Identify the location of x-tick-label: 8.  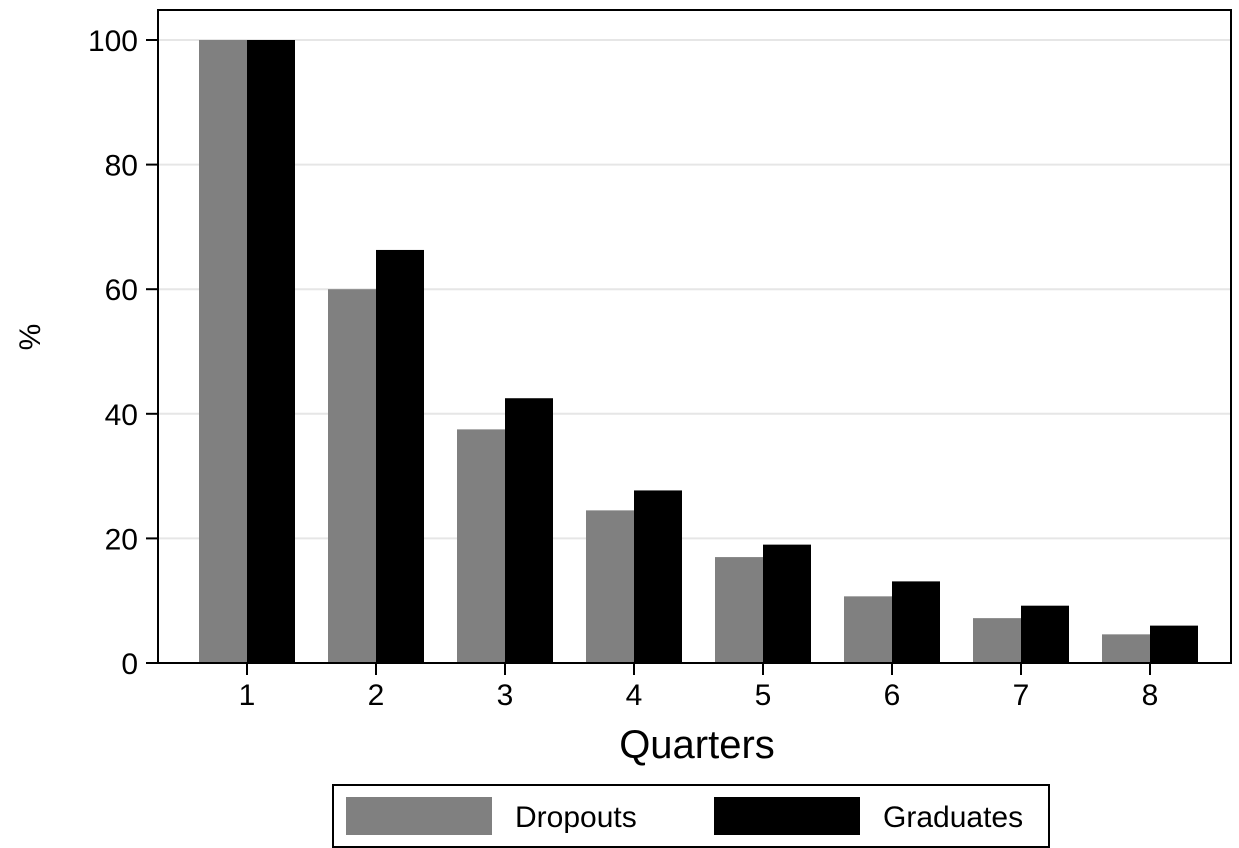
(1150, 695).